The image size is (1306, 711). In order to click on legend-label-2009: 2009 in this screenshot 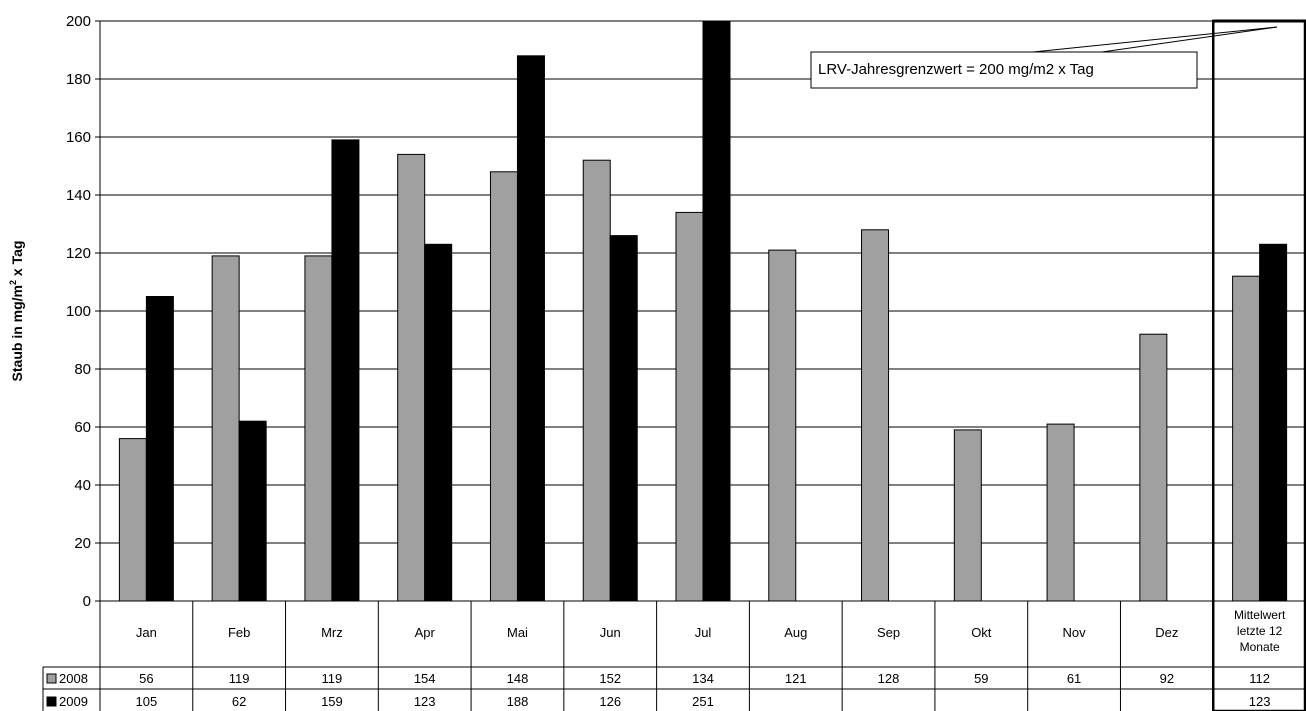, I will do `click(73, 701)`.